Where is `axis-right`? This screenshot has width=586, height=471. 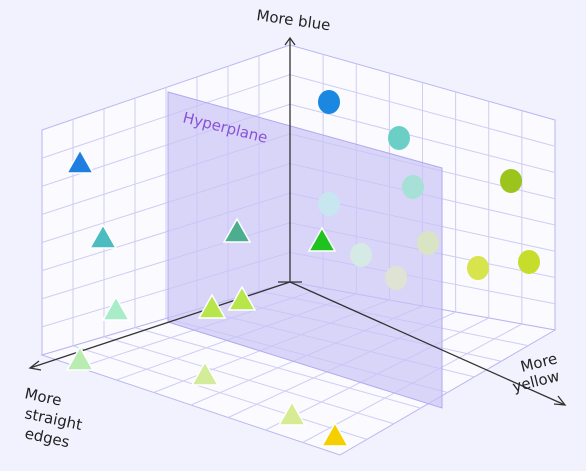
axis-right is located at coordinates (427, 343).